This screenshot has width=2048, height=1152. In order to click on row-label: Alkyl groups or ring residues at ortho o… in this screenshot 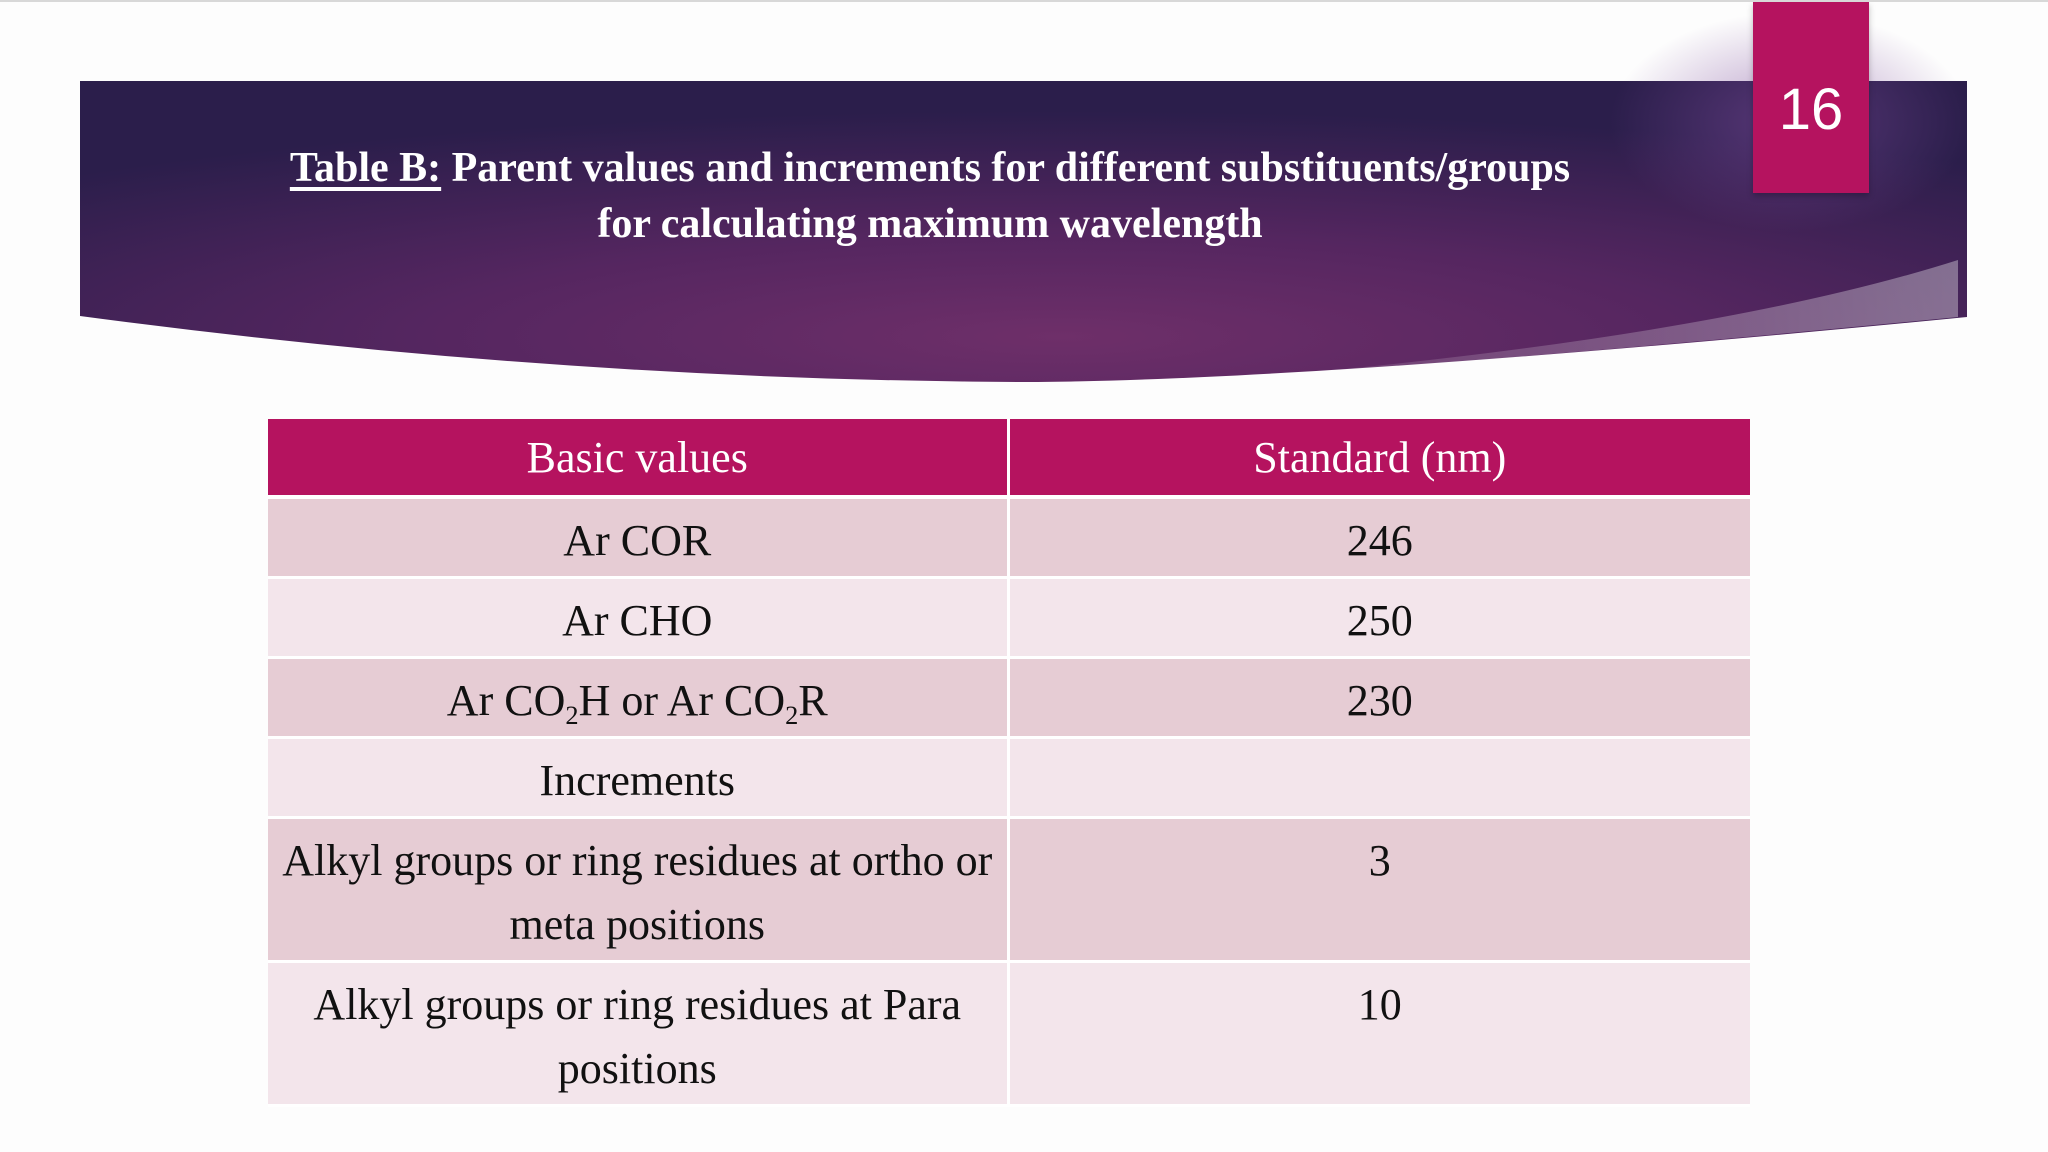, I will do `click(639, 890)`.